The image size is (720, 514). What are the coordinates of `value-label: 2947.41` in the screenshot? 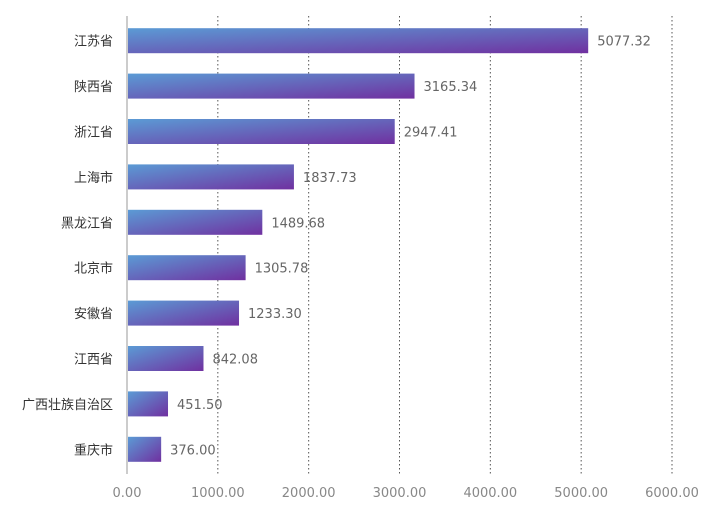 It's located at (431, 133).